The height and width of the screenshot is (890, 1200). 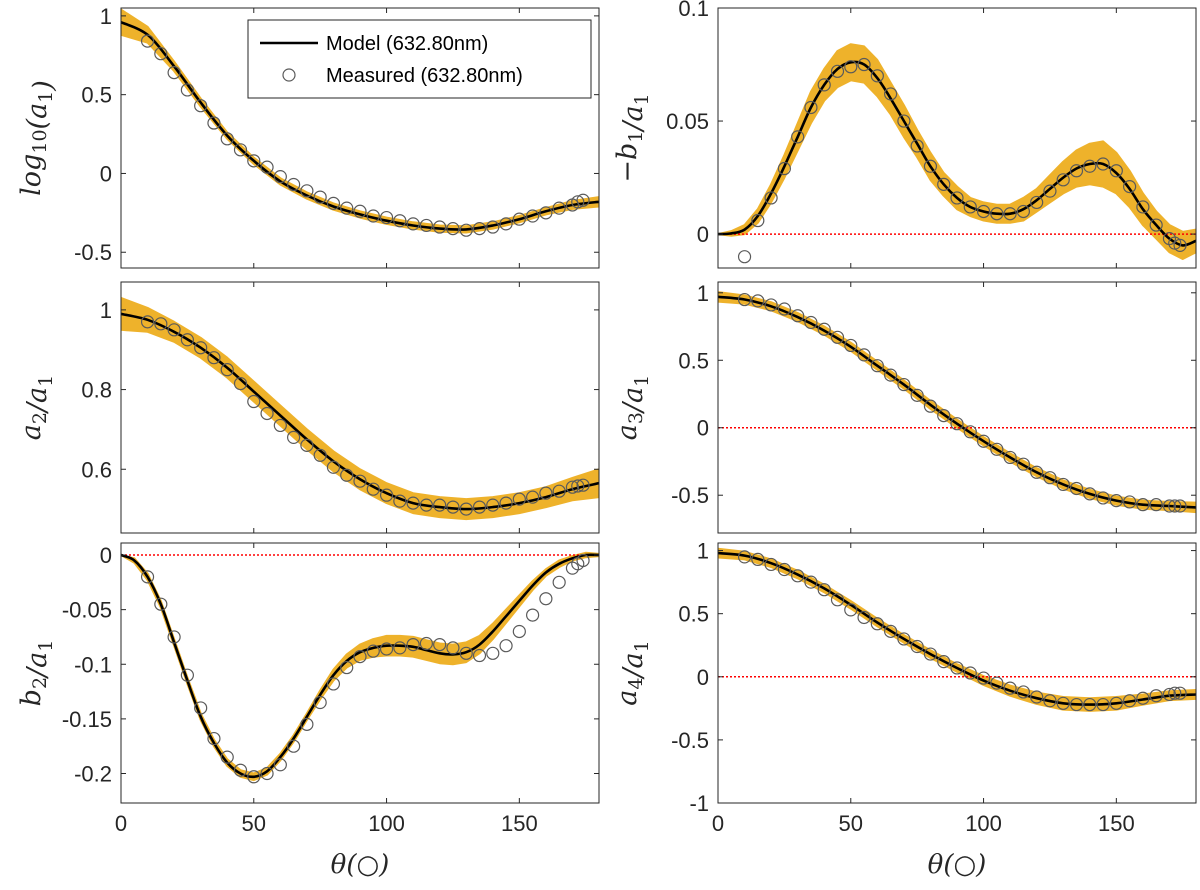 I want to click on y-axis-label: a3/a1, so click(x=632, y=408).